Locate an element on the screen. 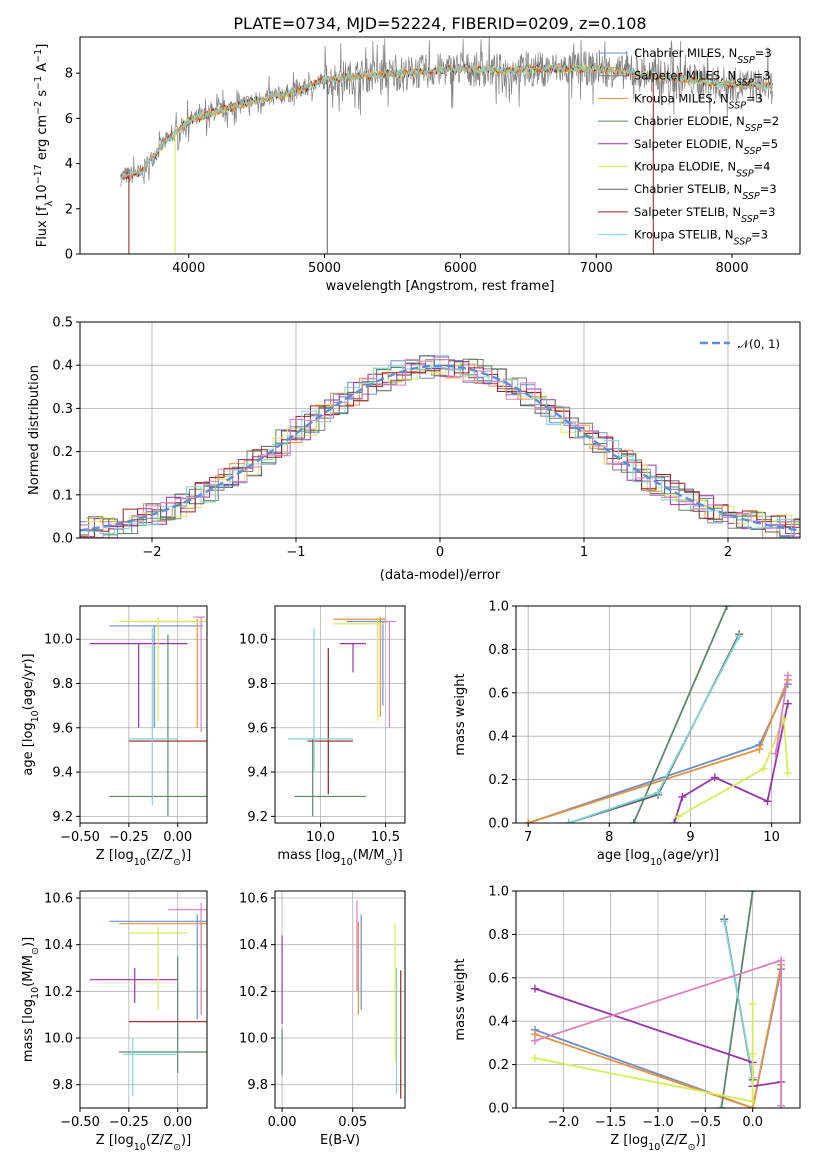  y-tick-label: 0.4 is located at coordinates (62, 366).